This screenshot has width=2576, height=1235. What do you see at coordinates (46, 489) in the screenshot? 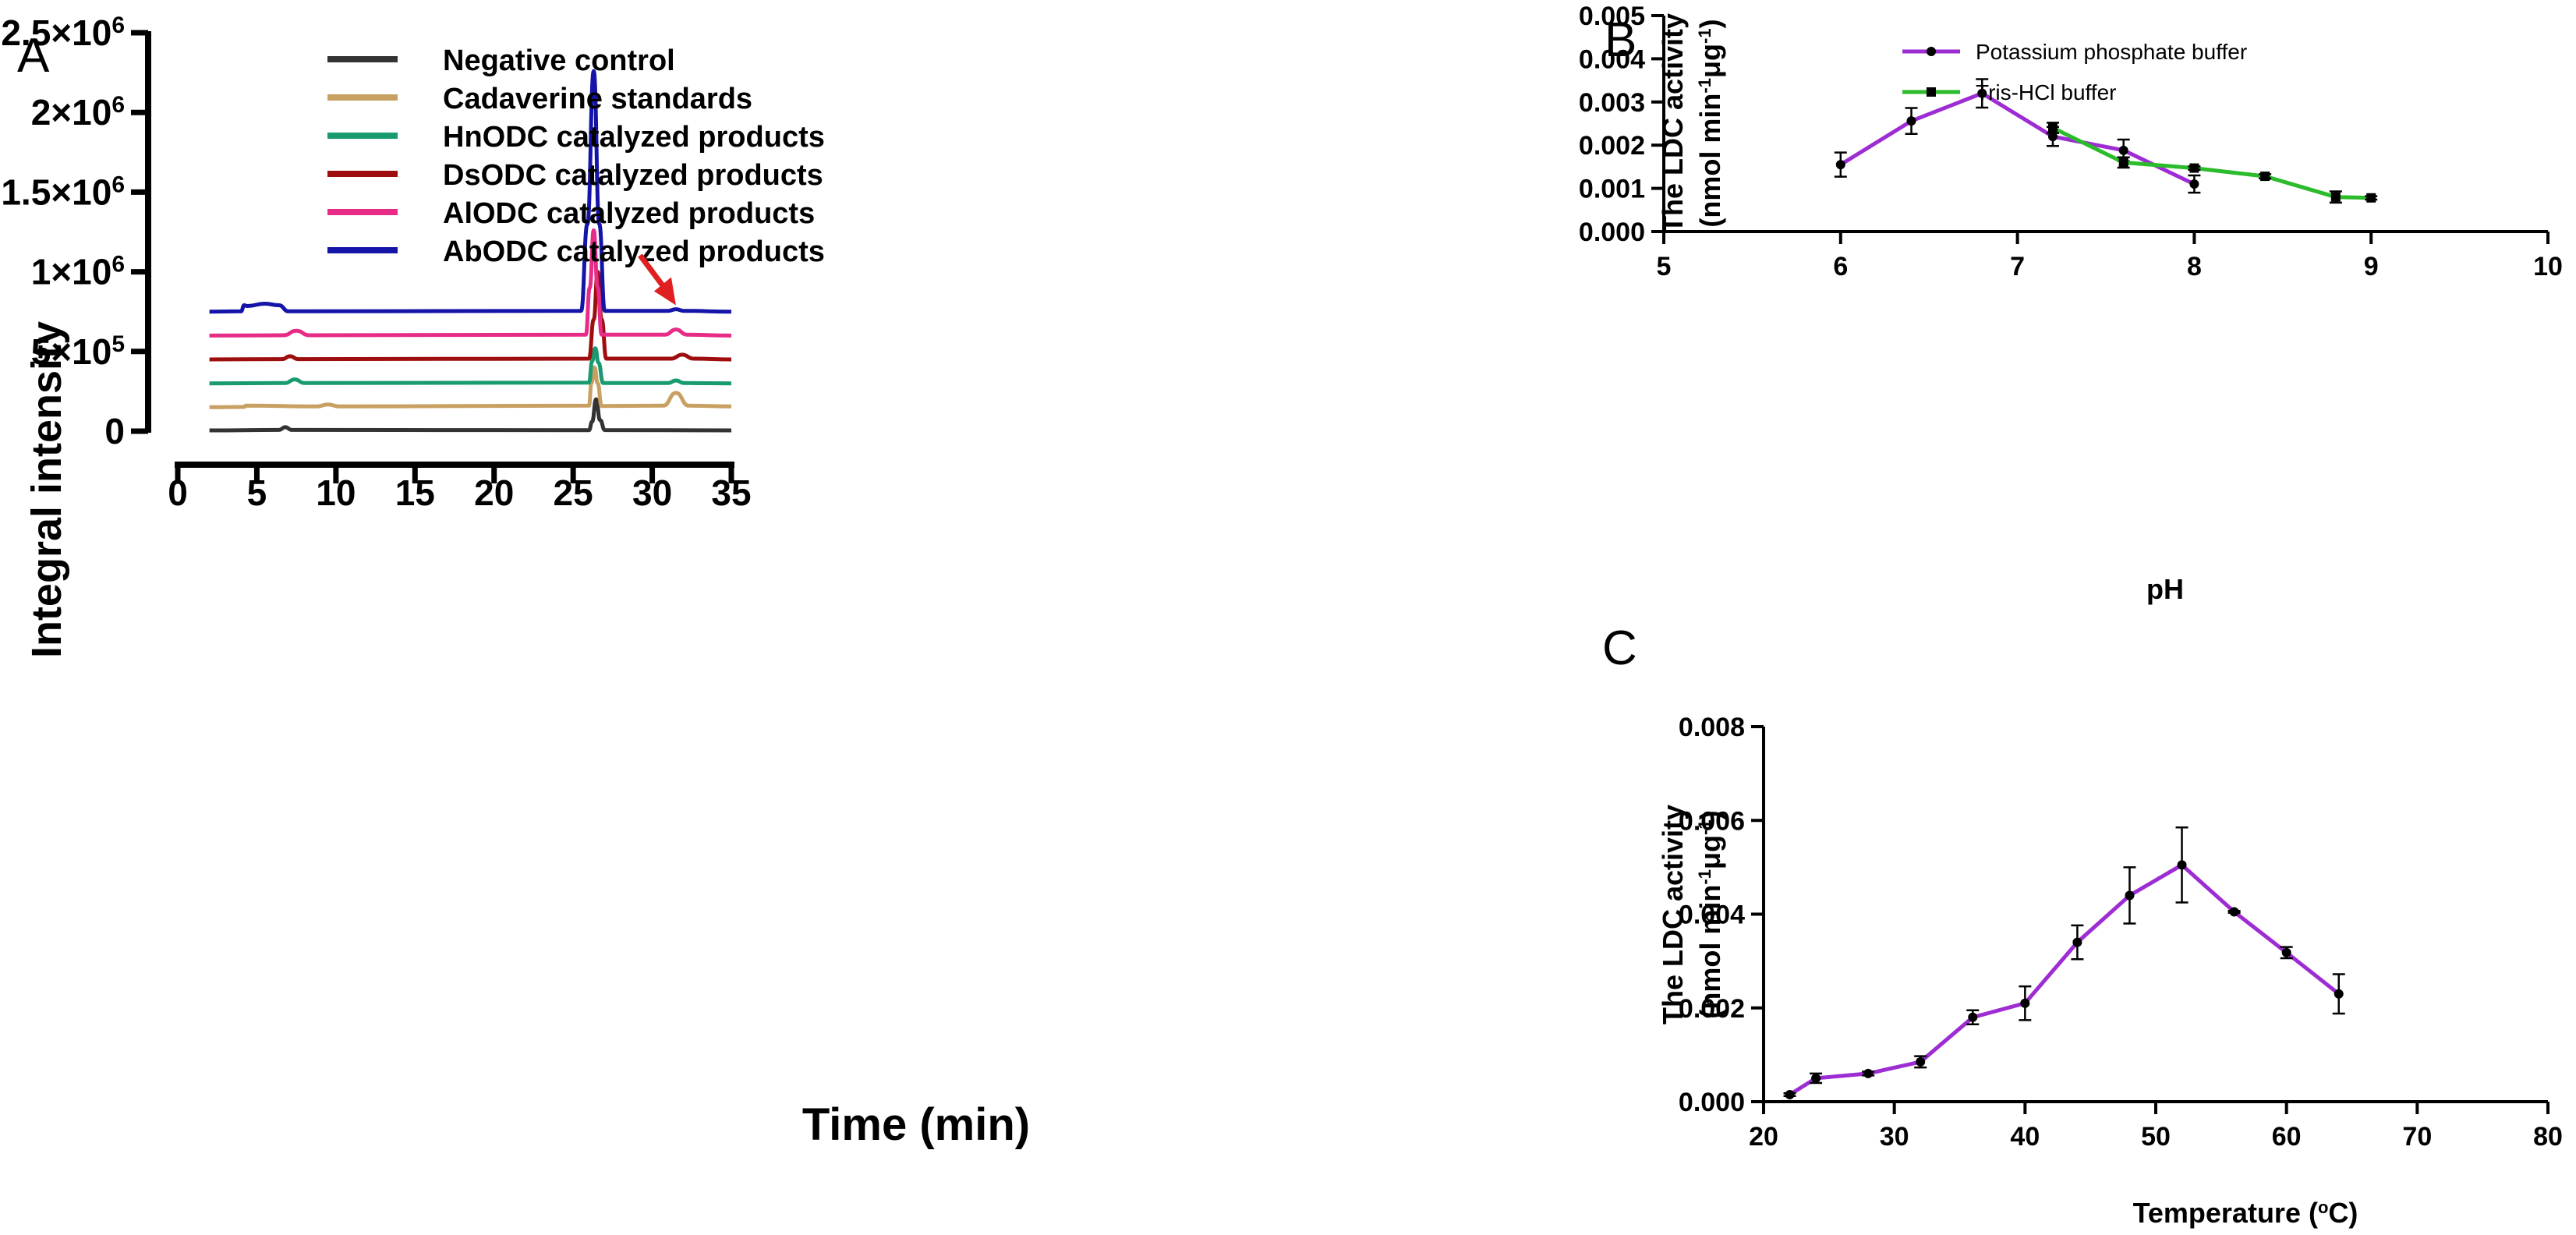
I see `panel-a-y-axis-title: Integral intensity` at bounding box center [46, 489].